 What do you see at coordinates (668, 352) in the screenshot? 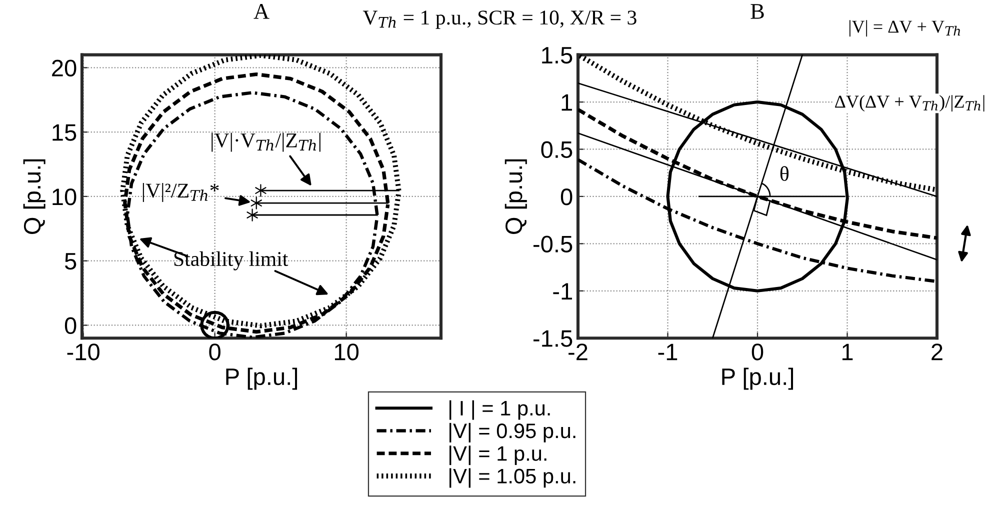
I see `x-tick-label: -1` at bounding box center [668, 352].